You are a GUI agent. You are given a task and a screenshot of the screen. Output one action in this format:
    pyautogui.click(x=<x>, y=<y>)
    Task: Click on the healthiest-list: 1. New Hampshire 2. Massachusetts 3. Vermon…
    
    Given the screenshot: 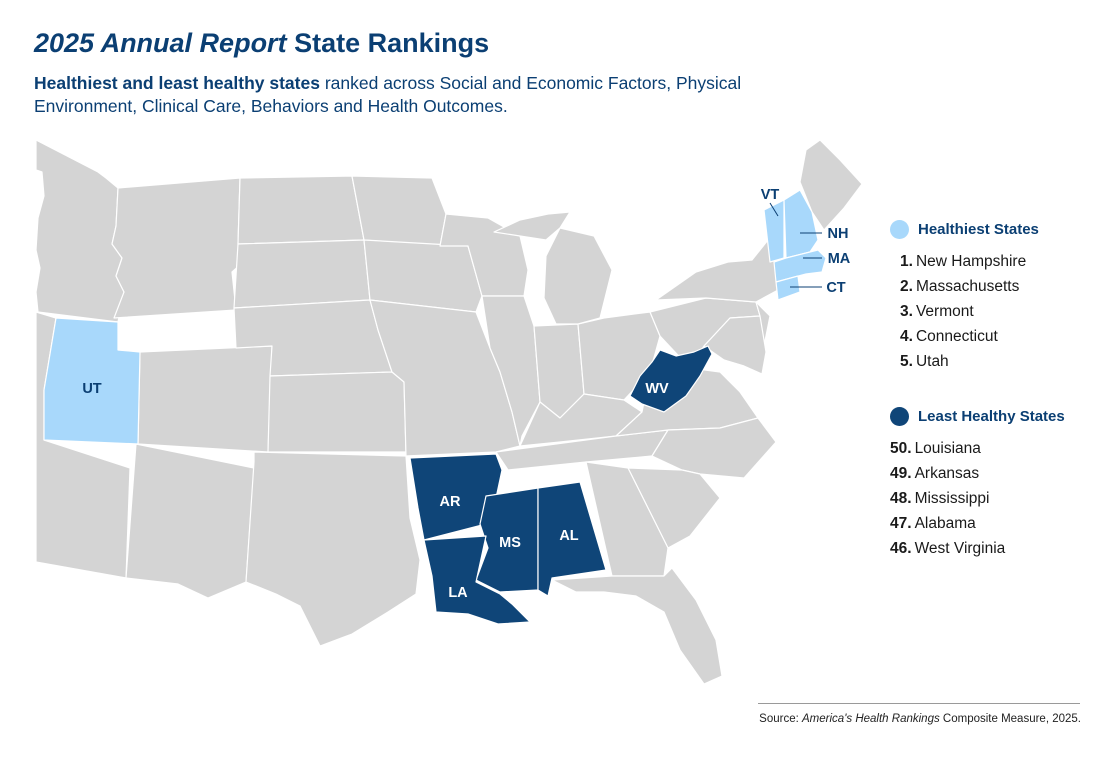 What is the action you would take?
    pyautogui.click(x=969, y=311)
    